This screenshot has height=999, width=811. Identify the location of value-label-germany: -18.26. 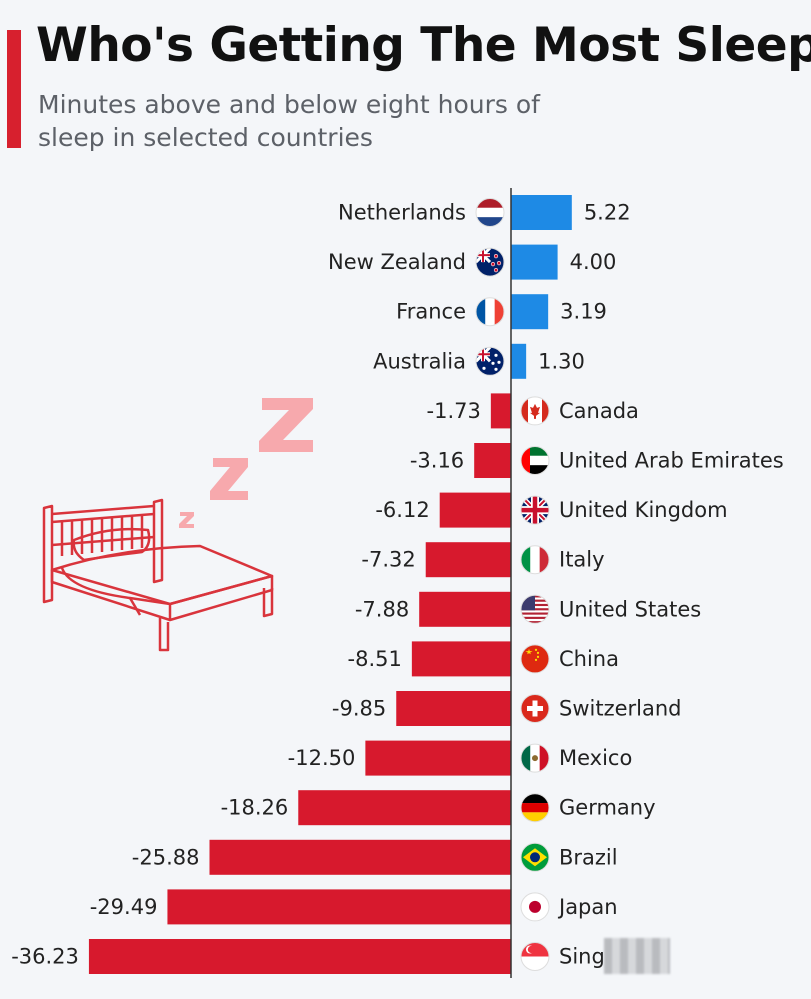
(255, 808).